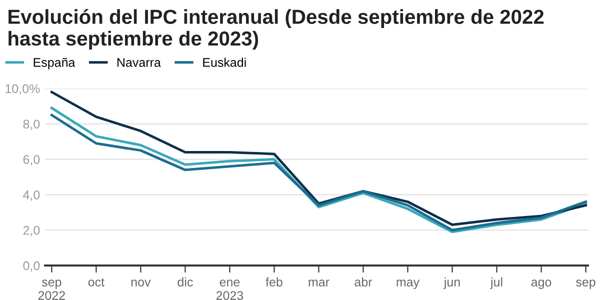 This screenshot has width=600, height=300. Describe the element at coordinates (185, 281) in the screenshot. I see `x-tick-label: dic` at that location.